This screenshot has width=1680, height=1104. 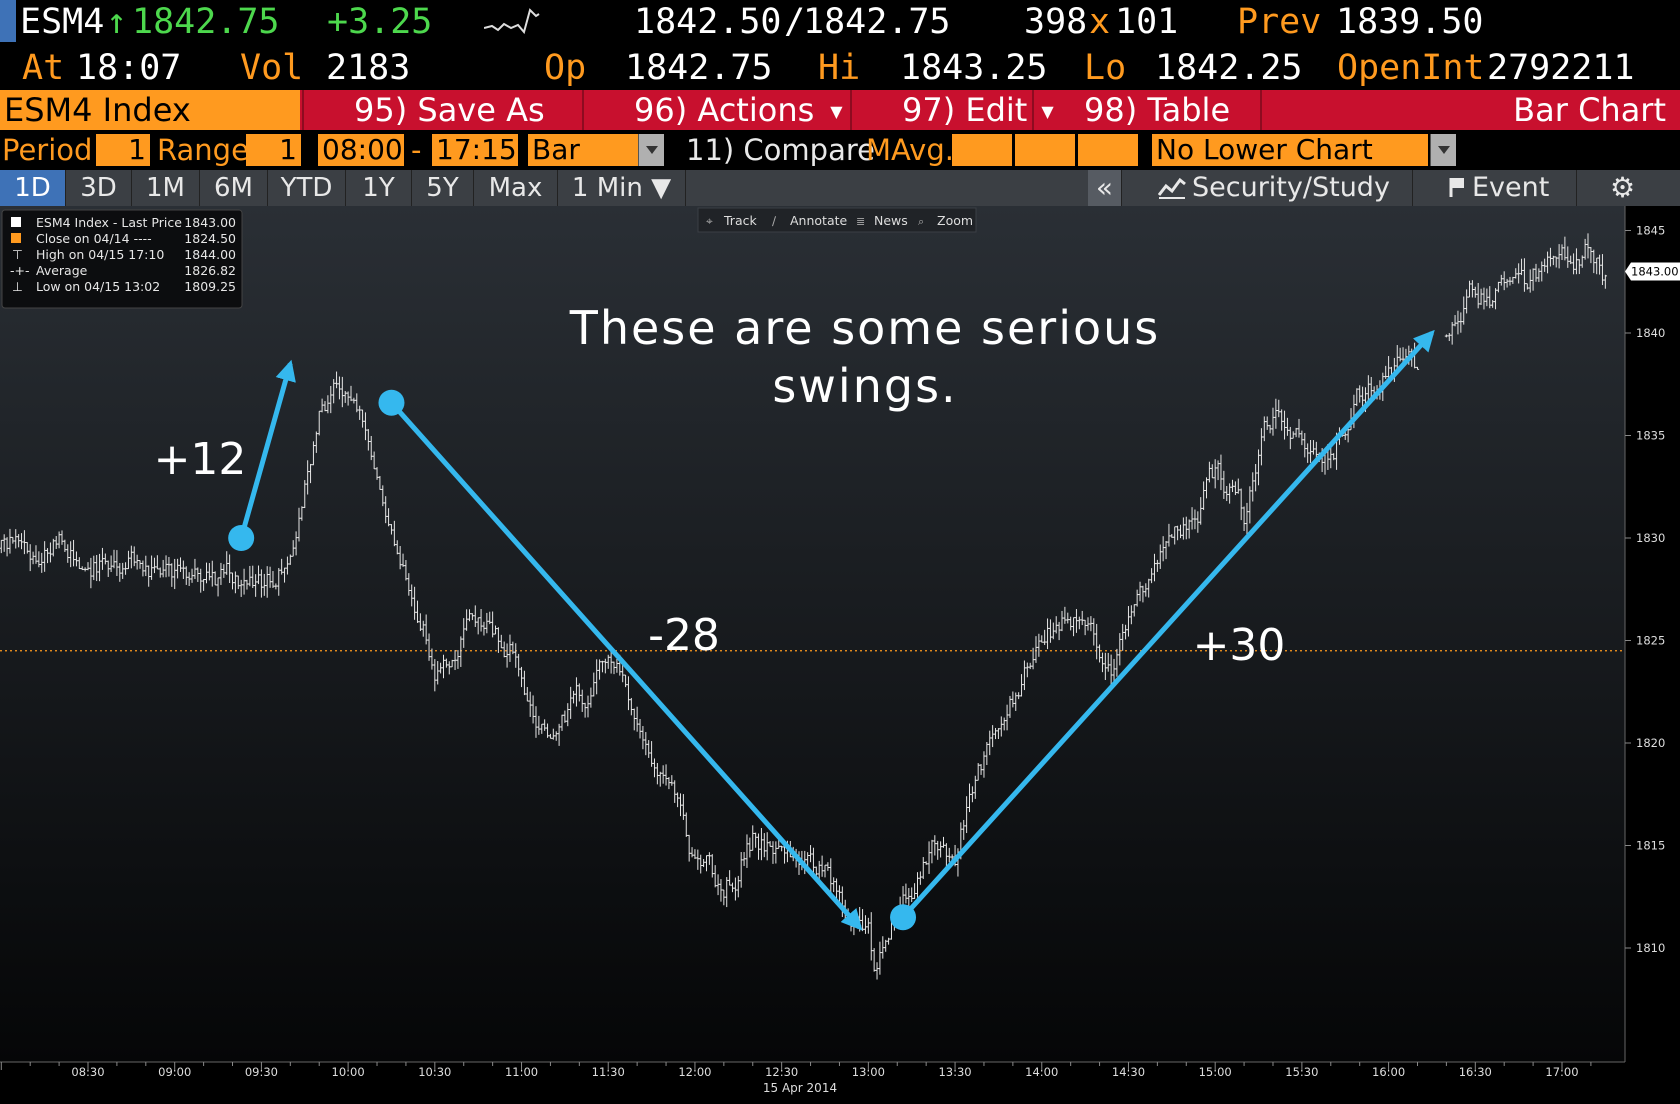 I want to click on mavg-label: MAvg., so click(x=910, y=150).